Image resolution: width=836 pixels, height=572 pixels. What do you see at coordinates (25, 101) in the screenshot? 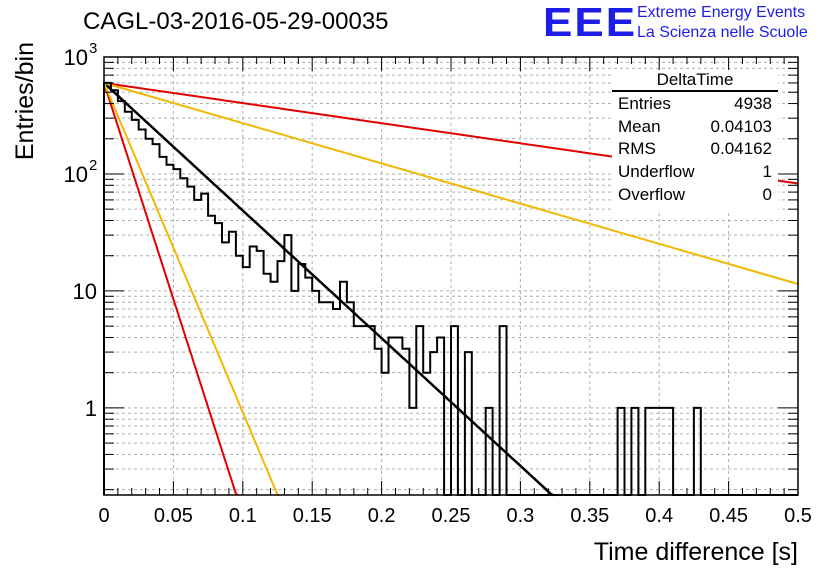
I see `y-axis-label: Entries/bin` at bounding box center [25, 101].